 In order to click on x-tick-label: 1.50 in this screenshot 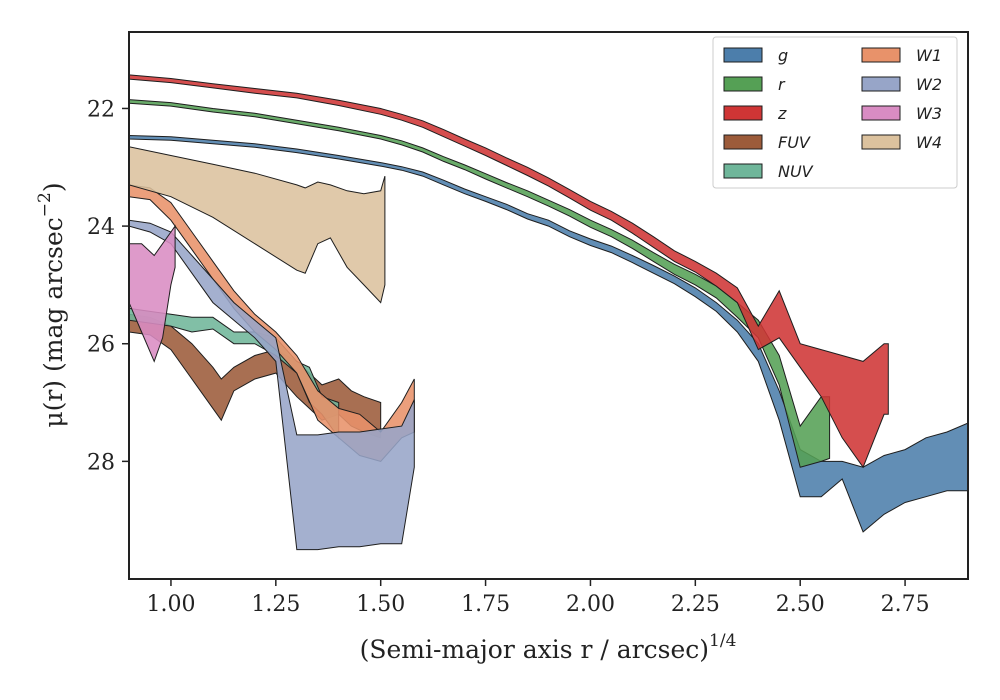, I will do `click(380, 604)`.